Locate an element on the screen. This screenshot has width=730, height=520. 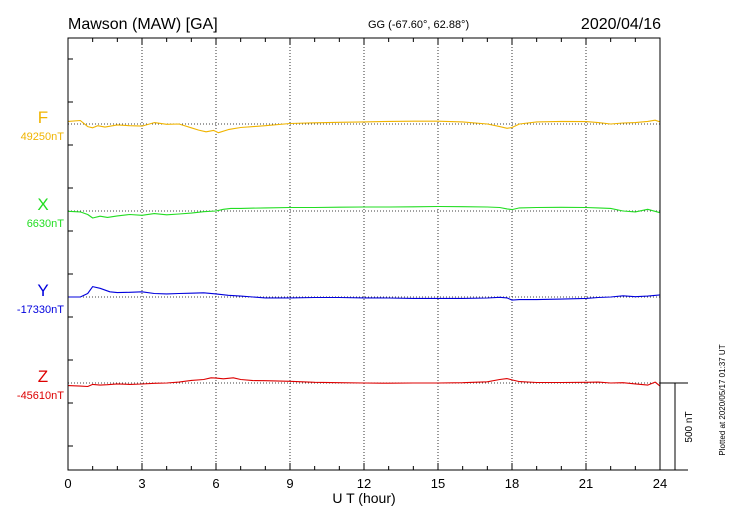
series-name-y: Y is located at coordinates (42, 290).